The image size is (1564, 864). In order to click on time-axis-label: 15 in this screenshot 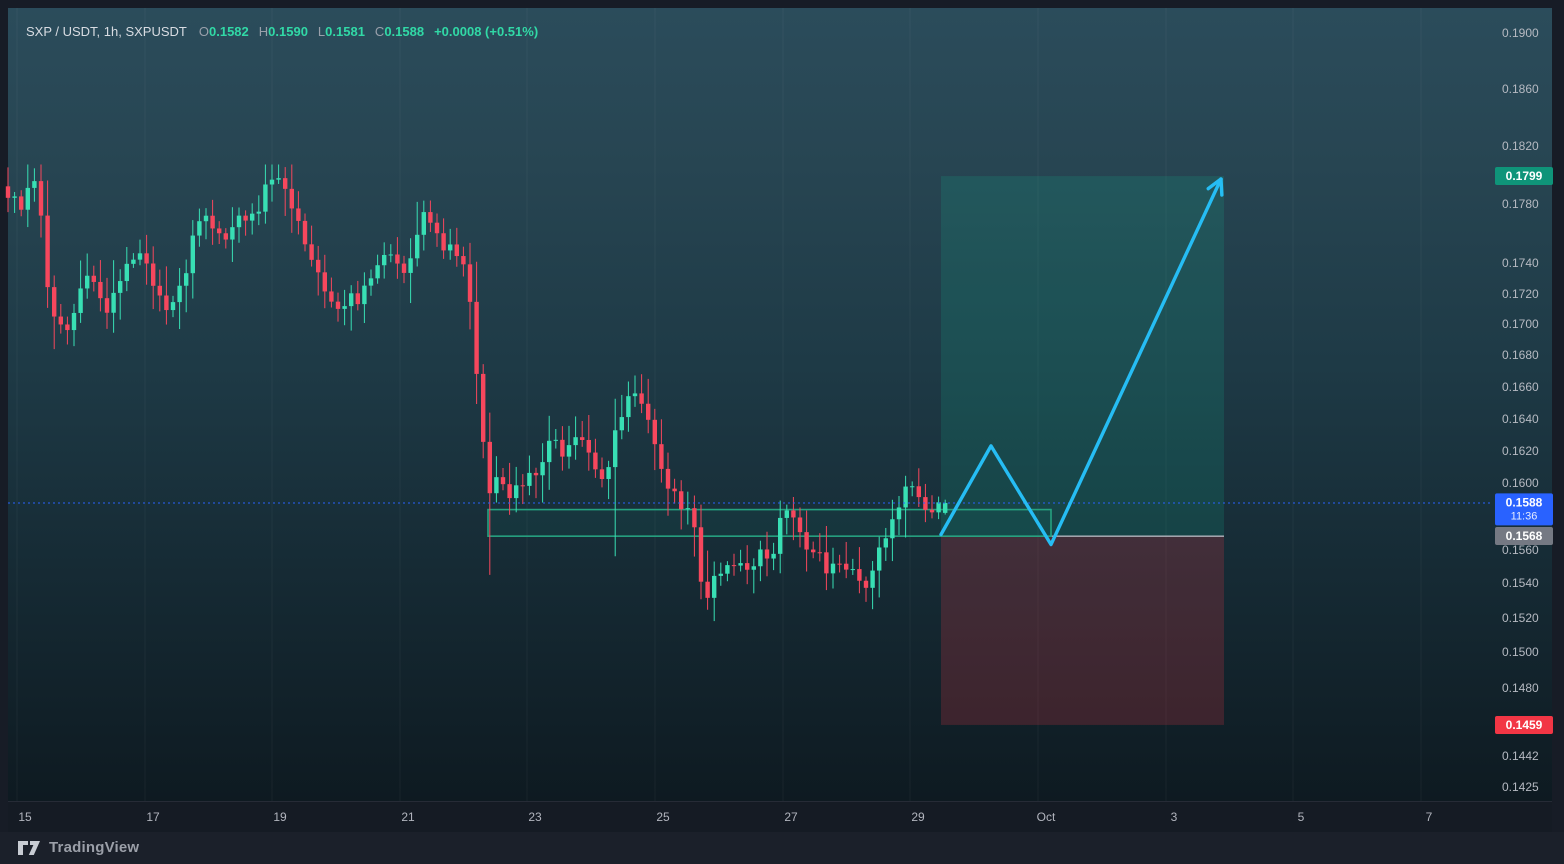, I will do `click(25, 817)`.